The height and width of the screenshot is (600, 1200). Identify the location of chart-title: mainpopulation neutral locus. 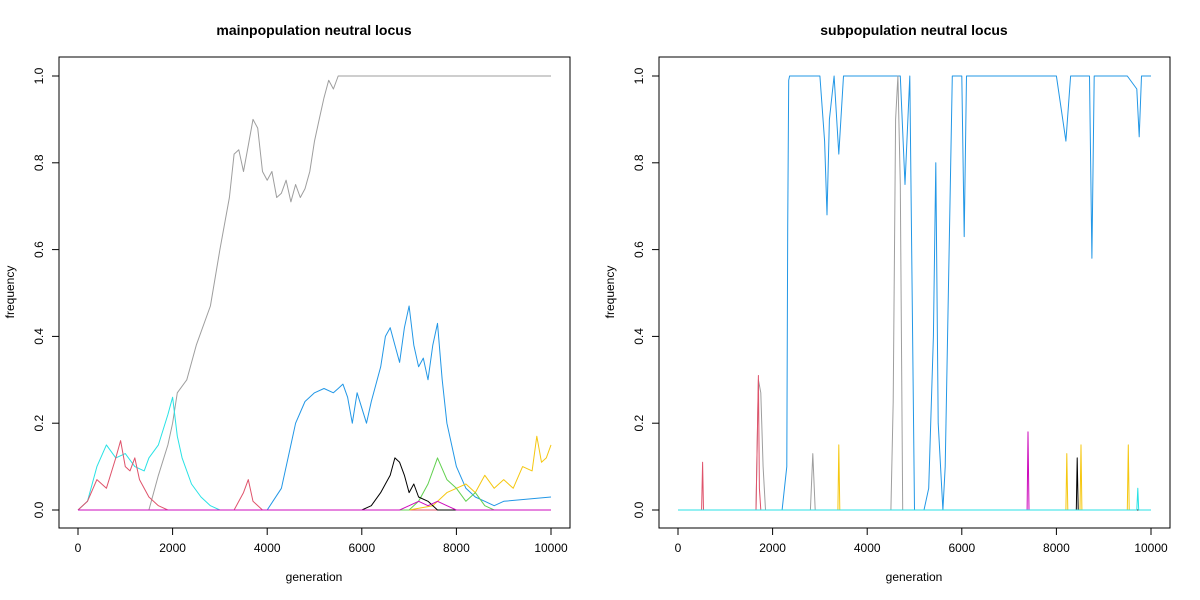
(313, 30).